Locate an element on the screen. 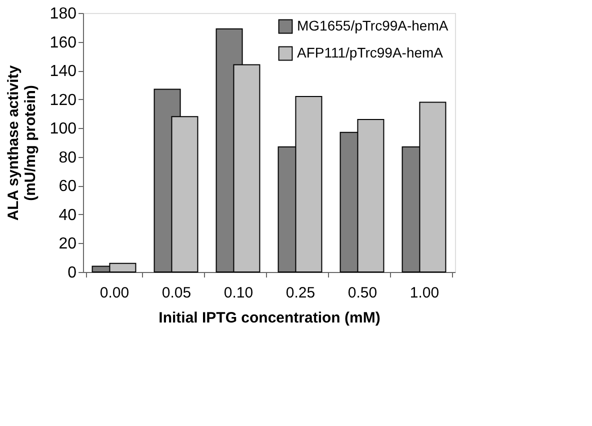  y-axis-title: ALA synthase activity (mU/mg protein) is located at coordinates (21, 142).